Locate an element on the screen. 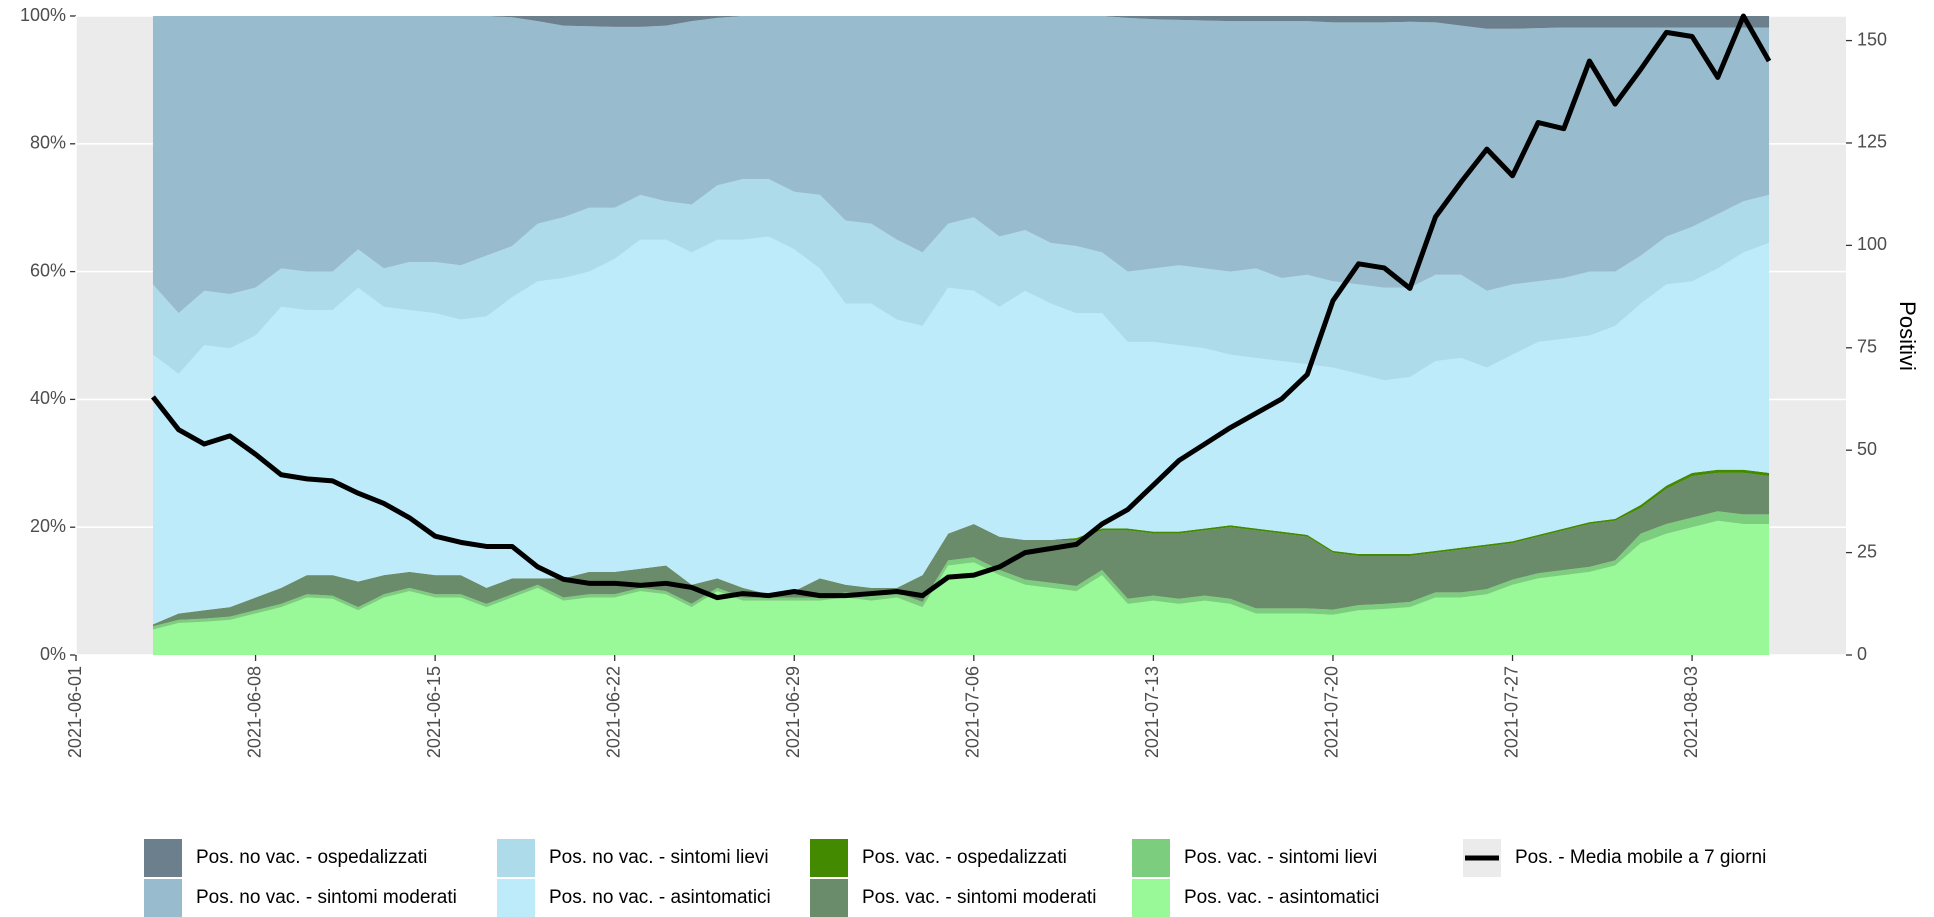 Image resolution: width=1934 pixels, height=917 pixels. y-tick-label: 60% is located at coordinates (48, 270).